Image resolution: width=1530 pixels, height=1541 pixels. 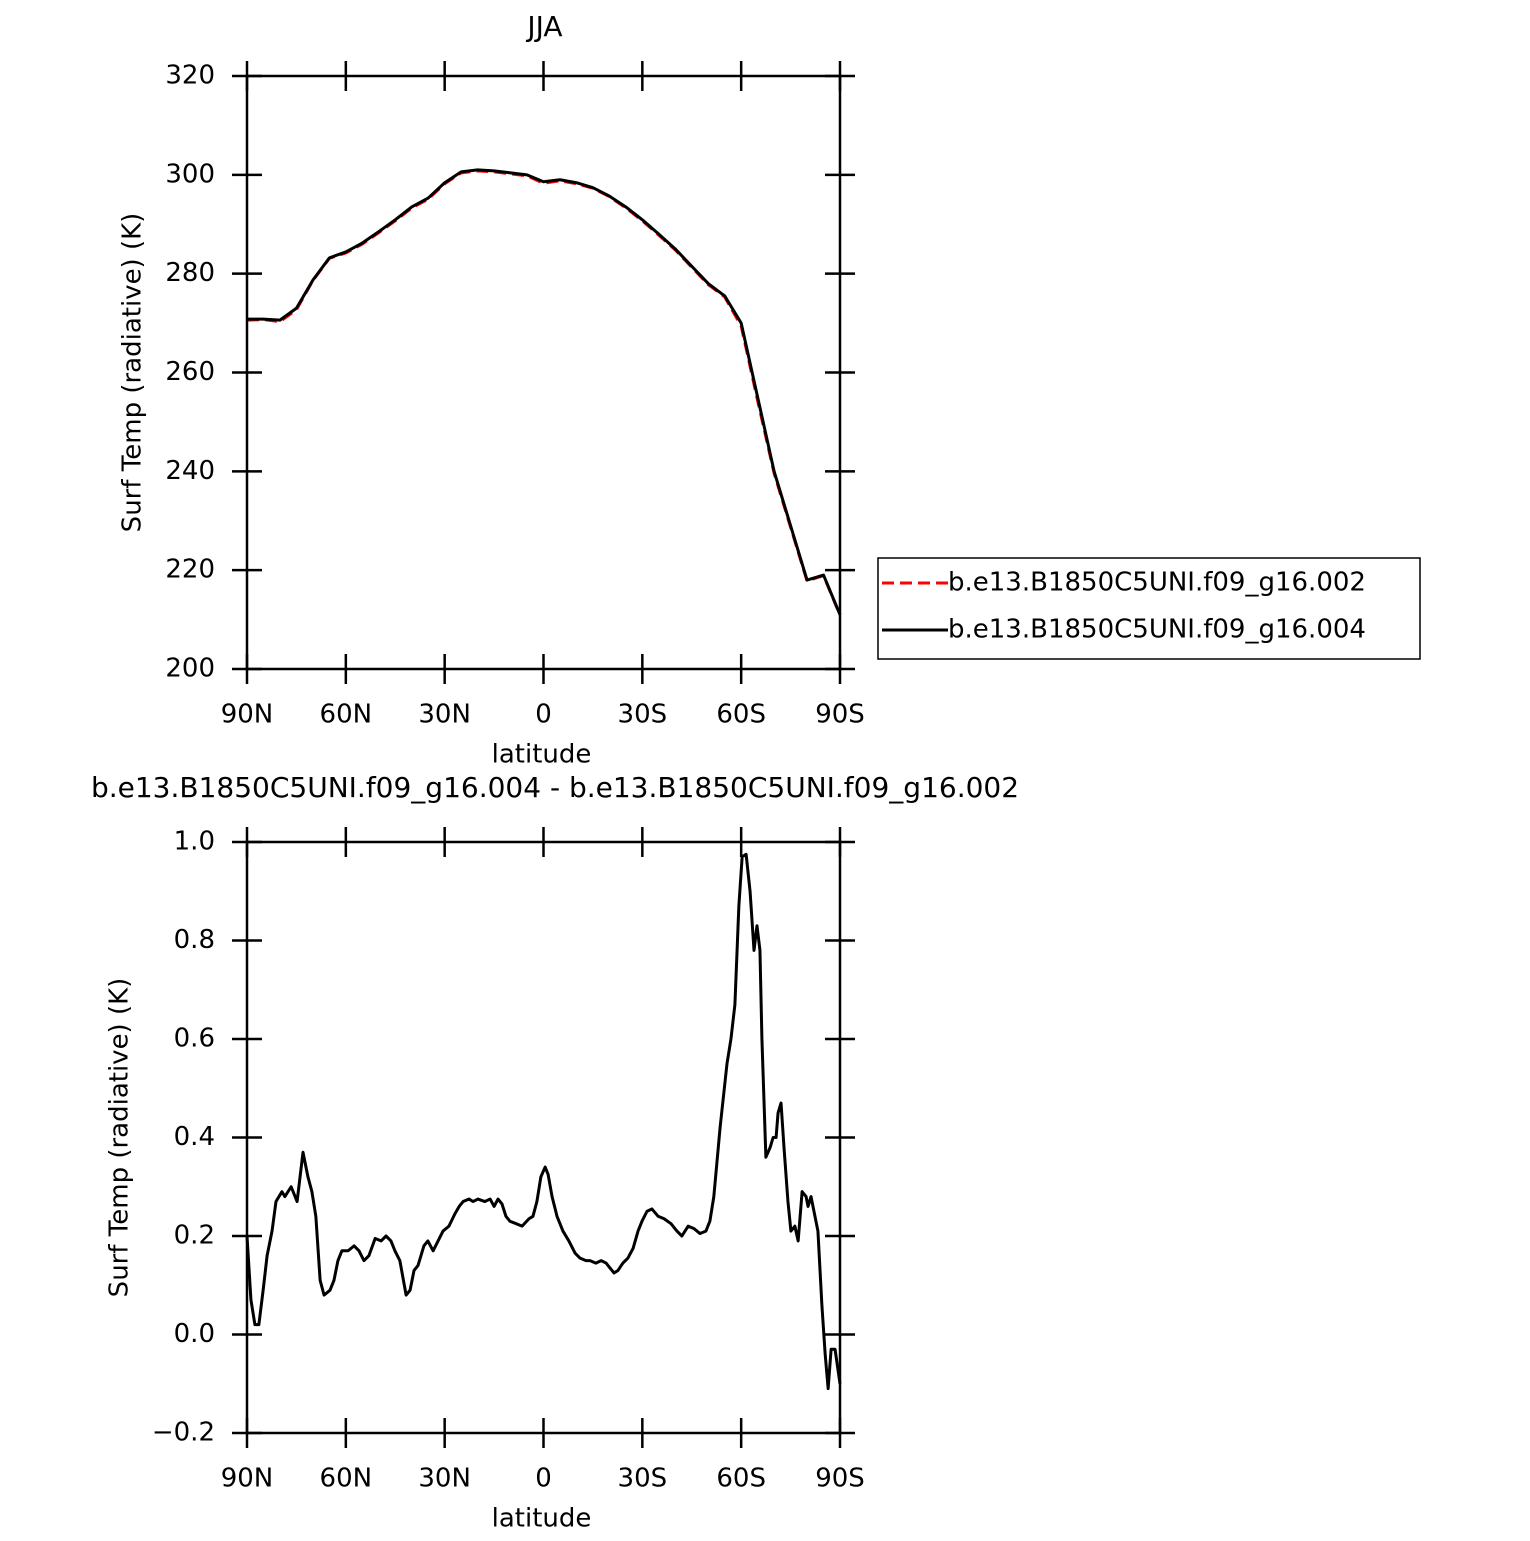 What do you see at coordinates (190, 273) in the screenshot?
I see `y-tick-label: 280` at bounding box center [190, 273].